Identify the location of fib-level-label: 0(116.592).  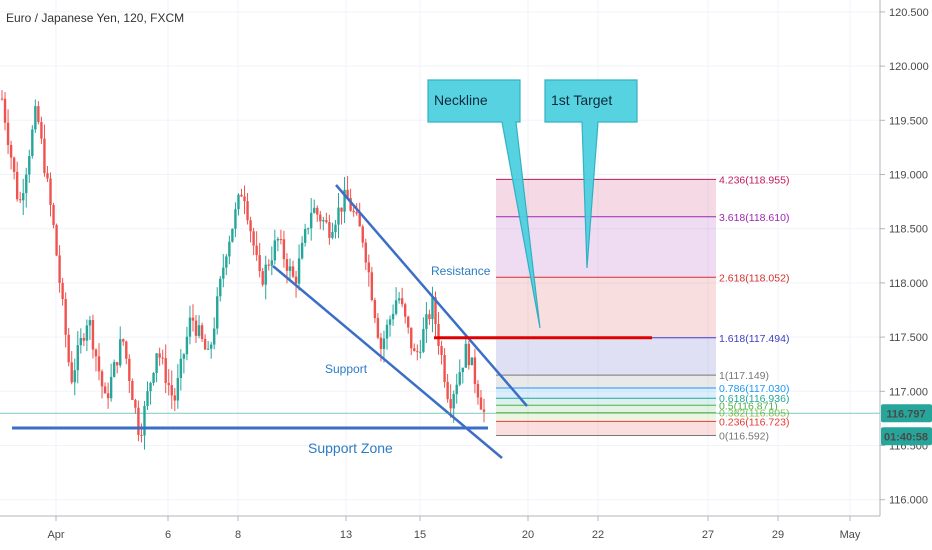
(744, 437).